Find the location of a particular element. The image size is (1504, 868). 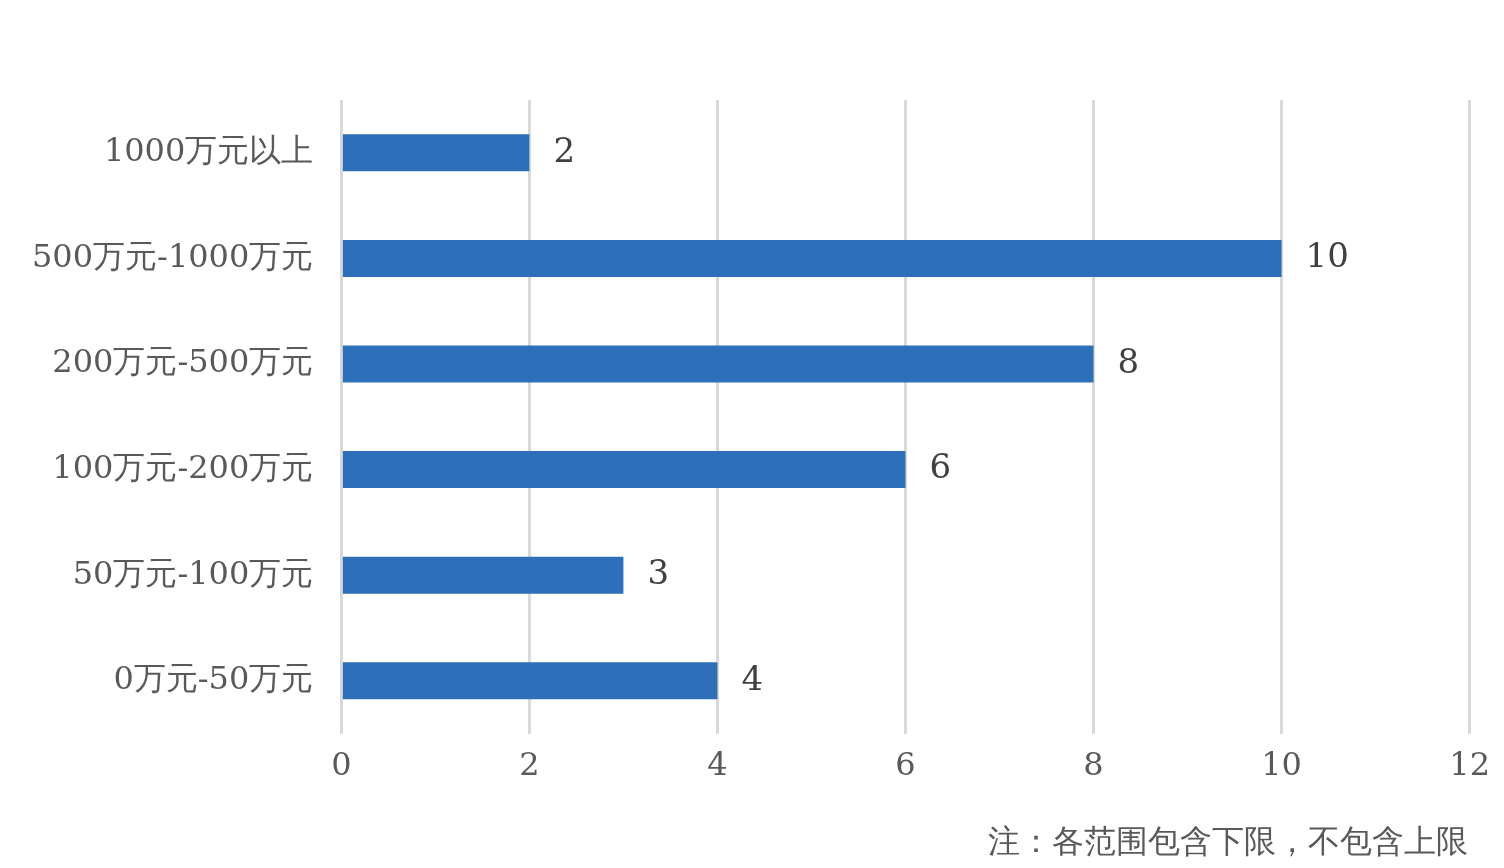

y-tick-label: 50万元-100万元 is located at coordinates (193, 572).